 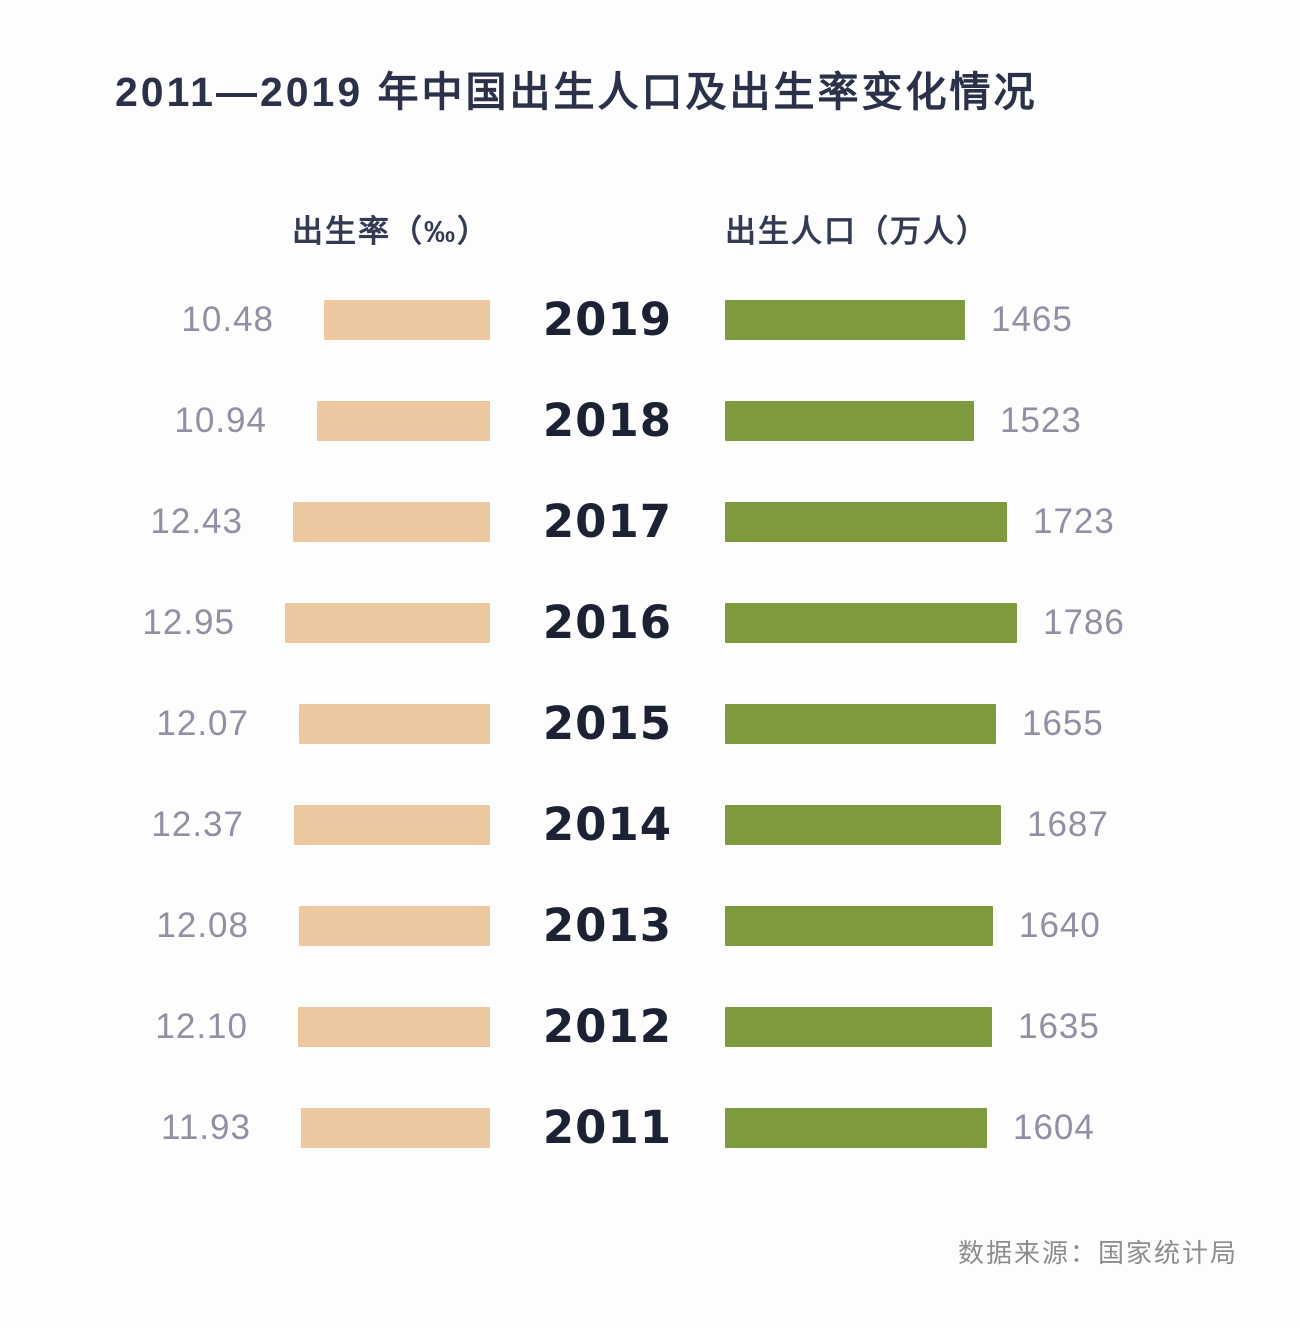 I want to click on birth-population-cell: 1723, so click(x=982, y=521).